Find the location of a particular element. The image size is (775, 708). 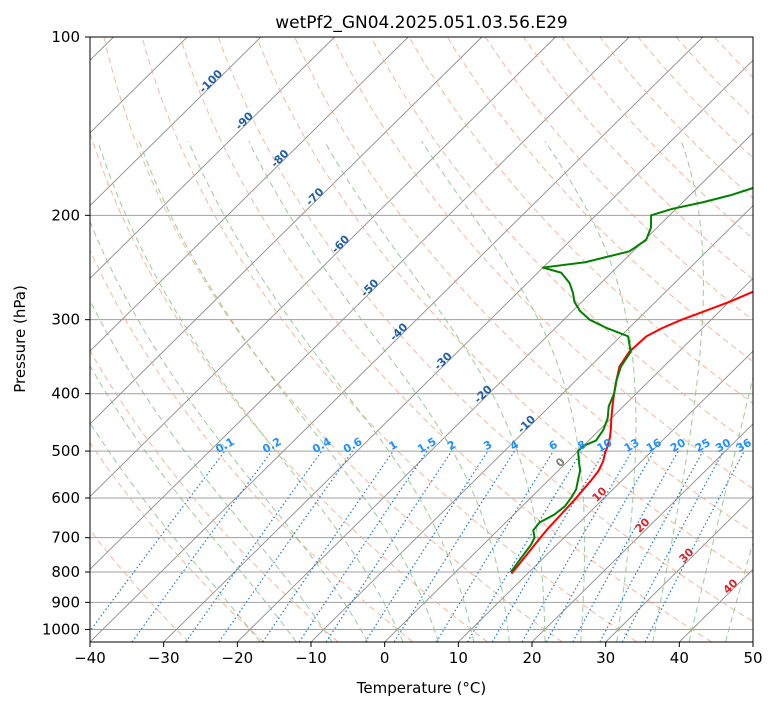

y-tick-label: 600 is located at coordinates (65, 498).